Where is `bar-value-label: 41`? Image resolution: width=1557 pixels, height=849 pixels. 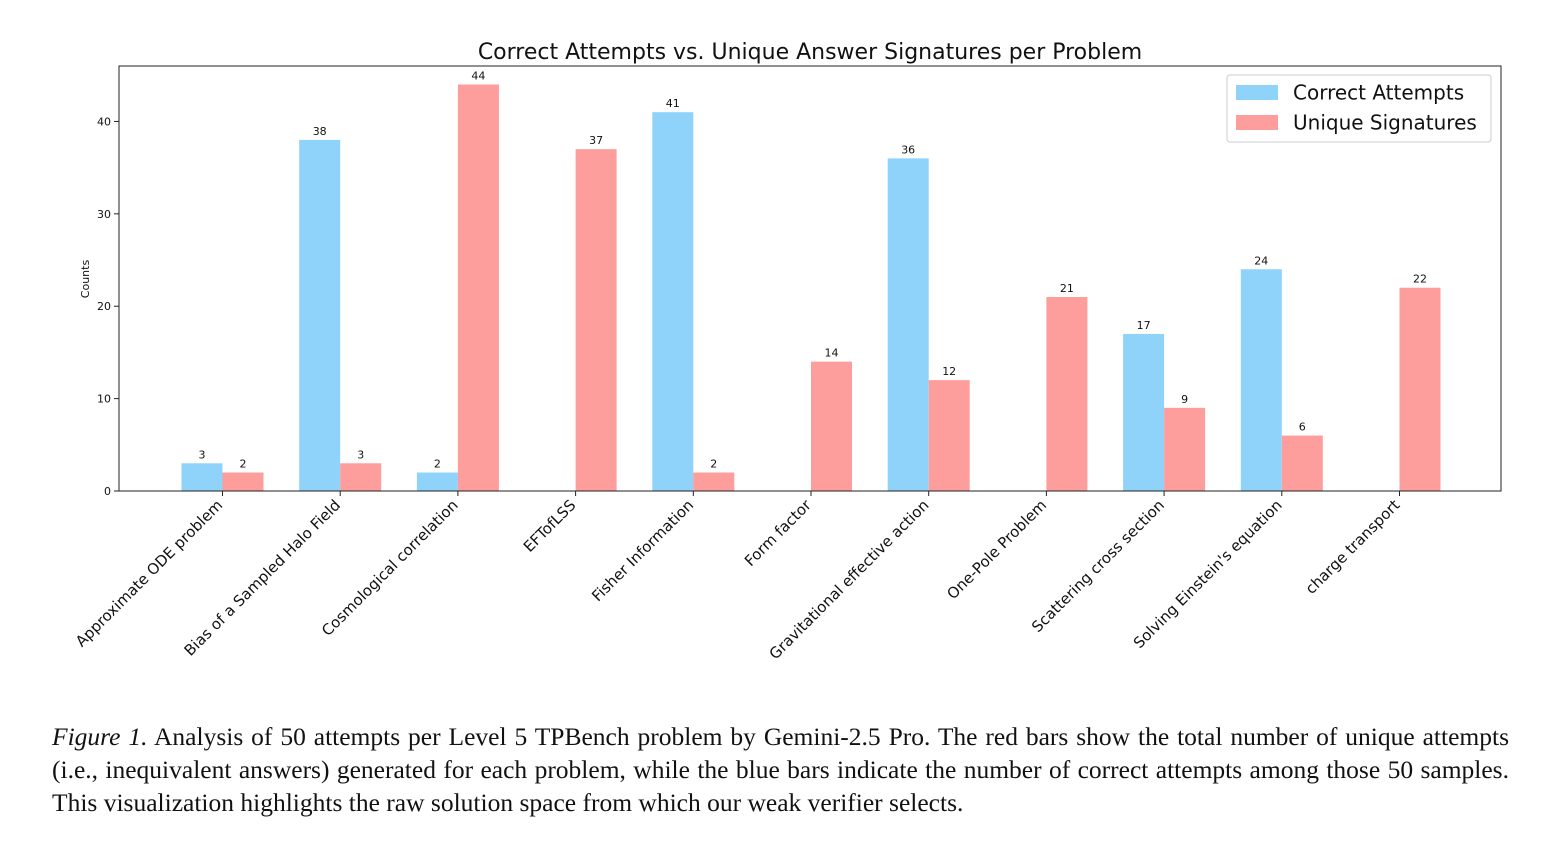 bar-value-label: 41 is located at coordinates (673, 103).